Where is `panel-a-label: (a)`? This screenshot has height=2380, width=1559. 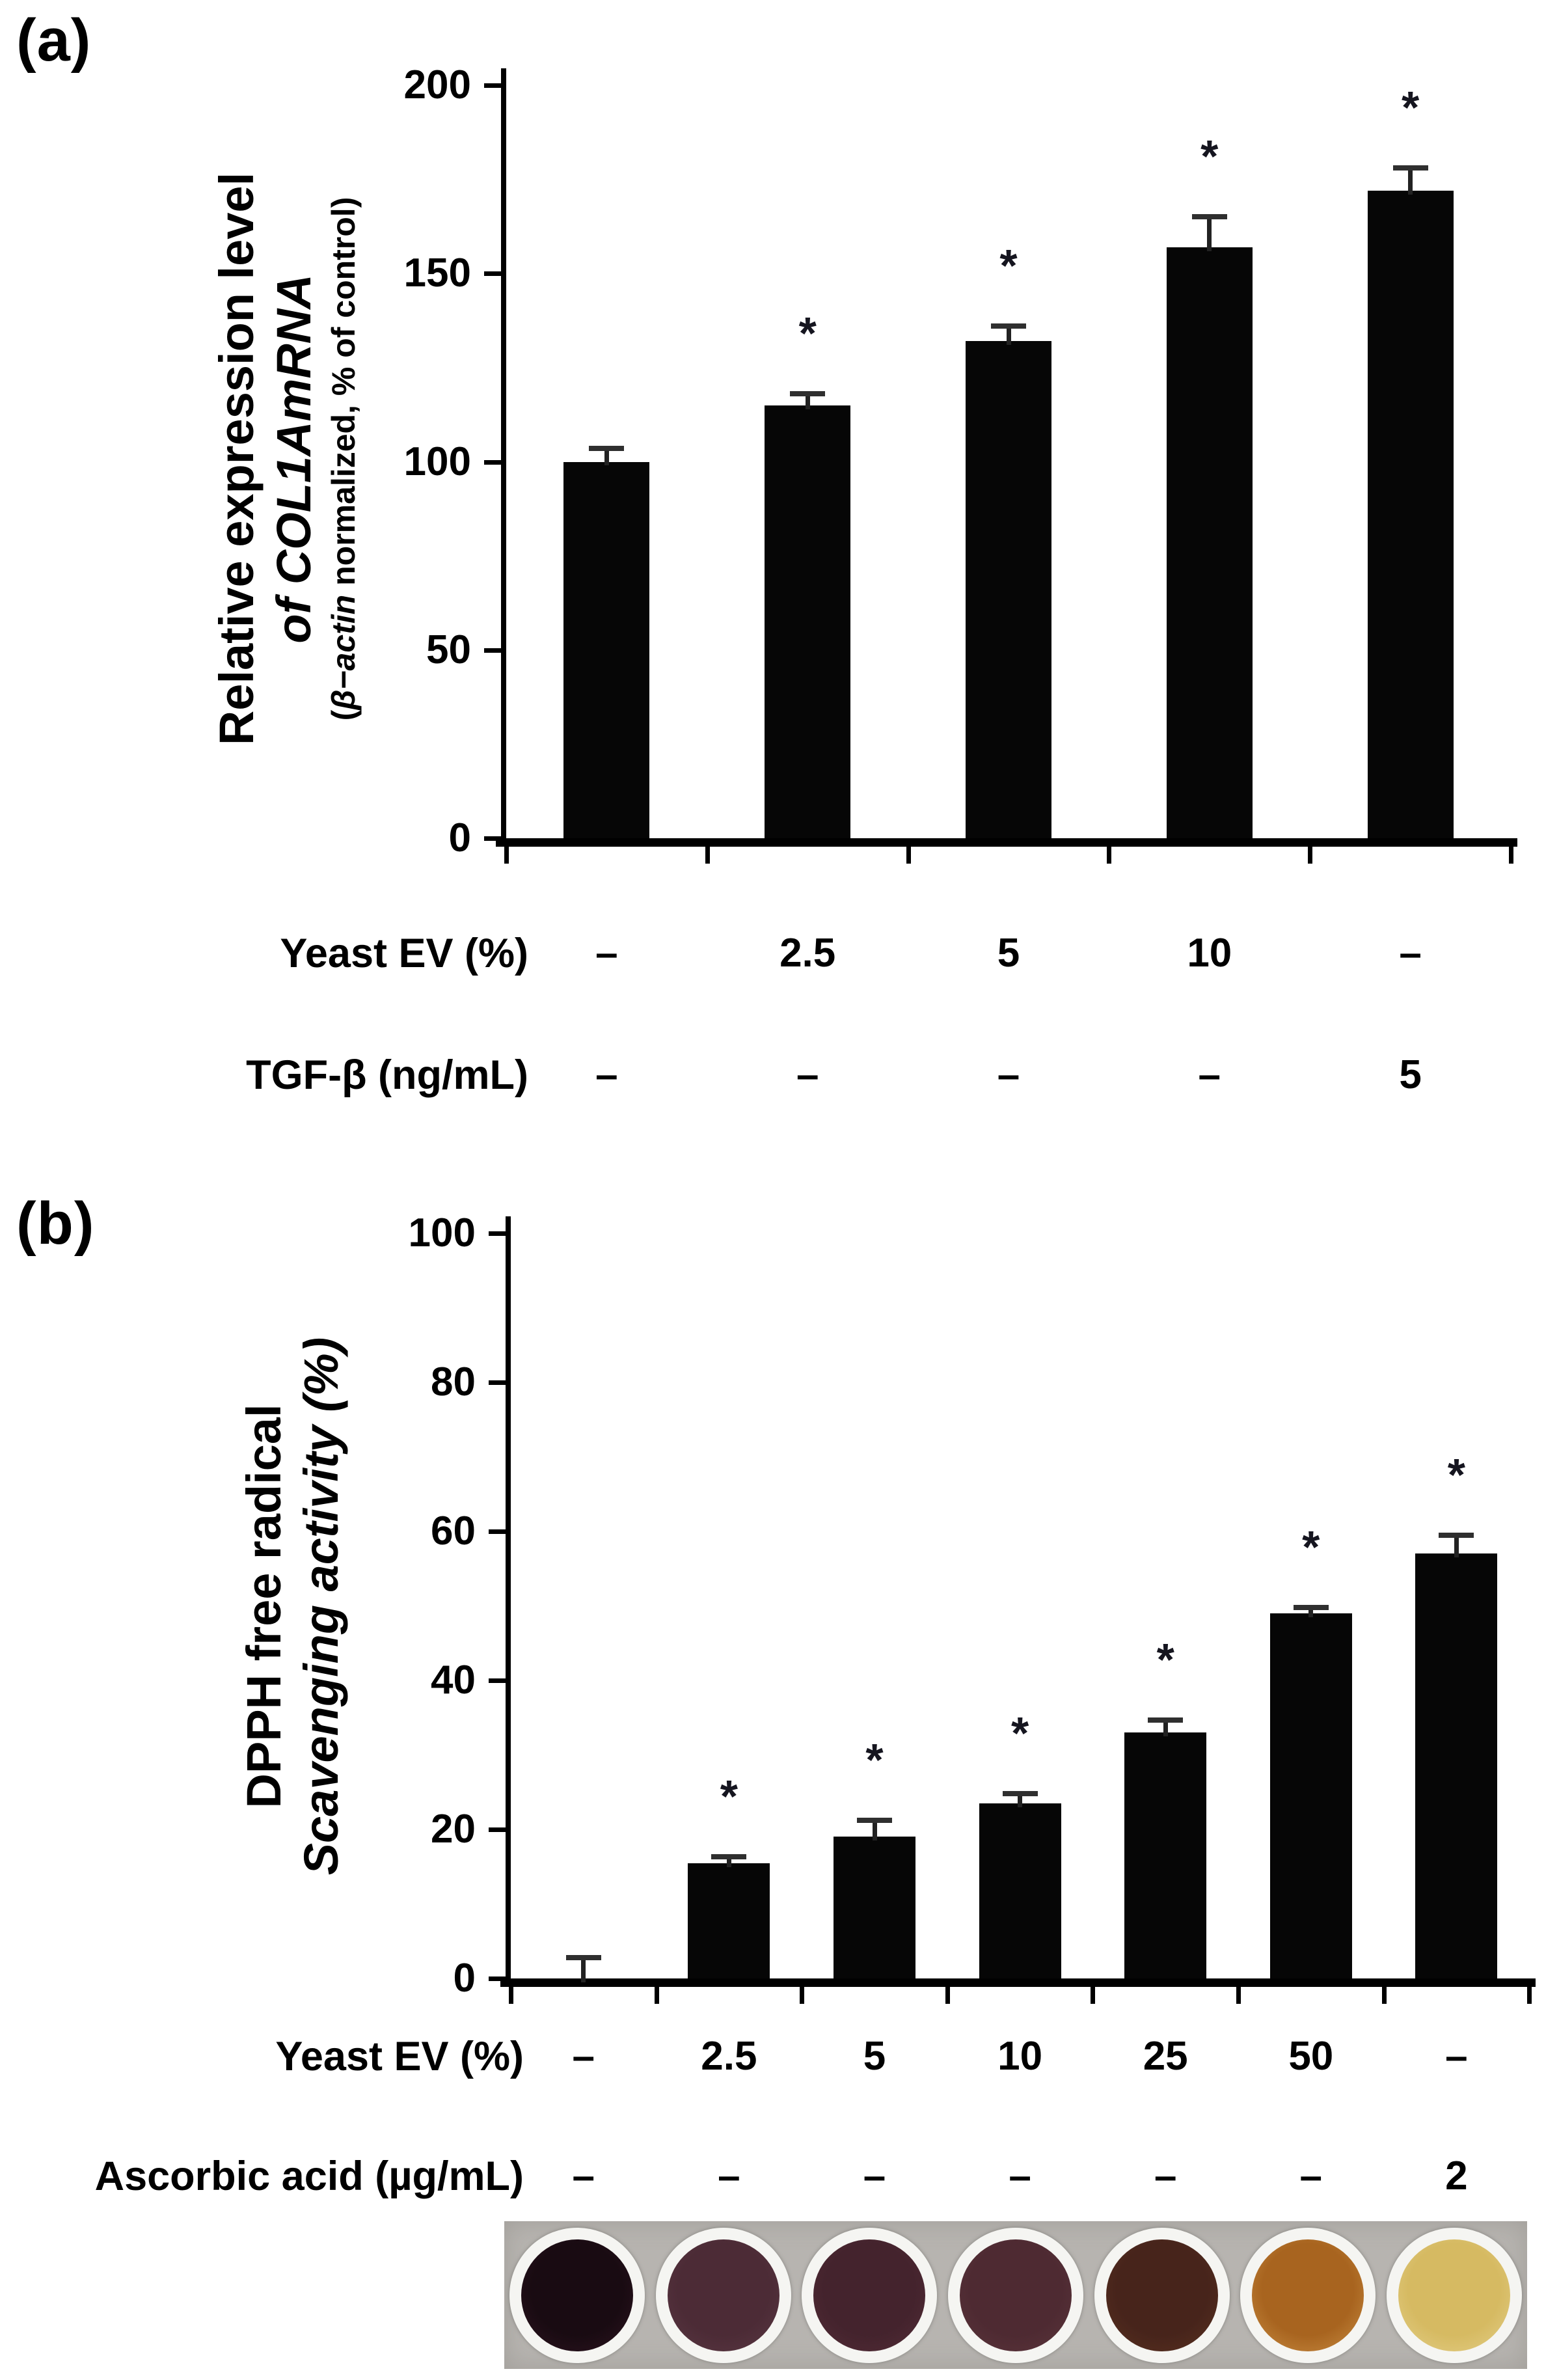
panel-a-label: (a) is located at coordinates (54, 40).